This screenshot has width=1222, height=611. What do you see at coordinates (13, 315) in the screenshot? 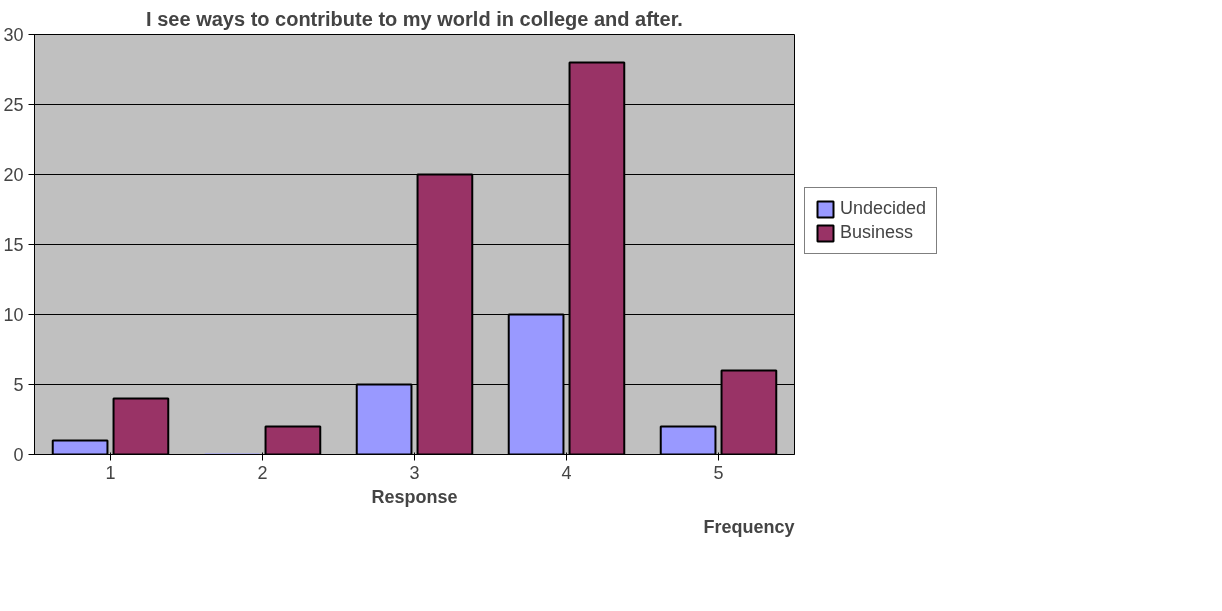
I see `y-tick-label: 10` at bounding box center [13, 315].